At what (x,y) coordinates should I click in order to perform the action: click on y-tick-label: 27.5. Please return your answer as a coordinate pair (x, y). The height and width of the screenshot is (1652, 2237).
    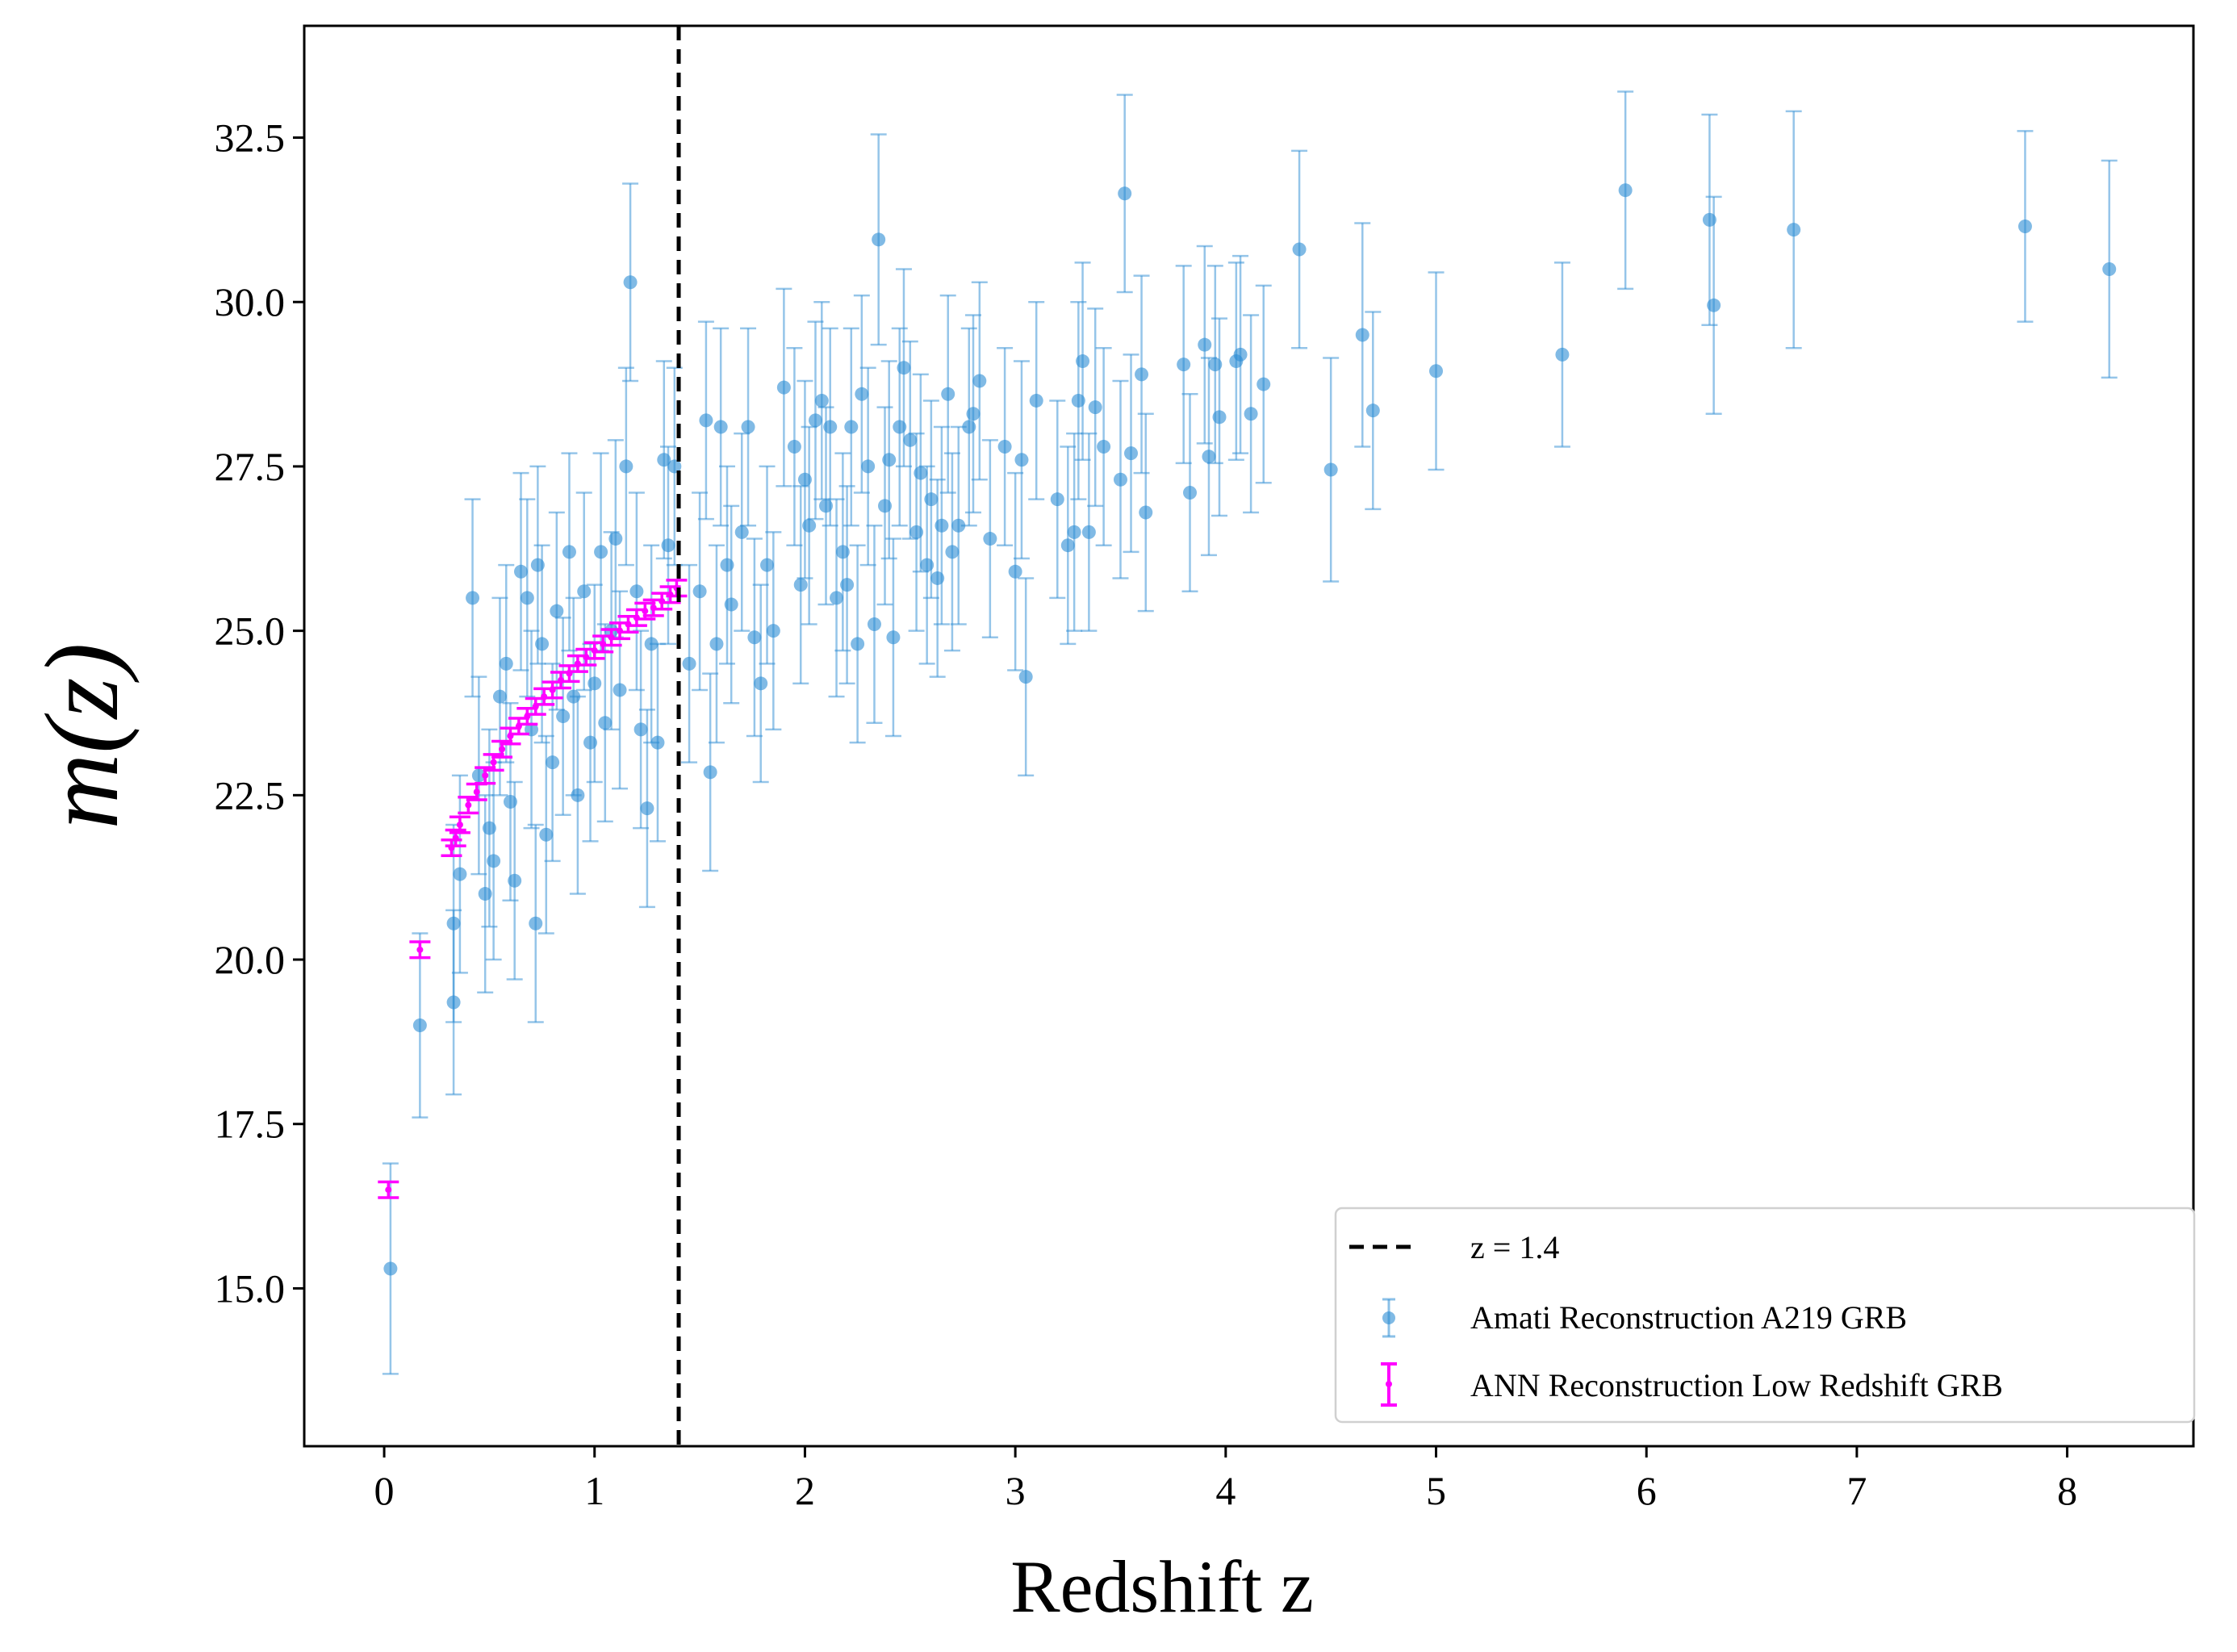
    Looking at the image, I should click on (250, 466).